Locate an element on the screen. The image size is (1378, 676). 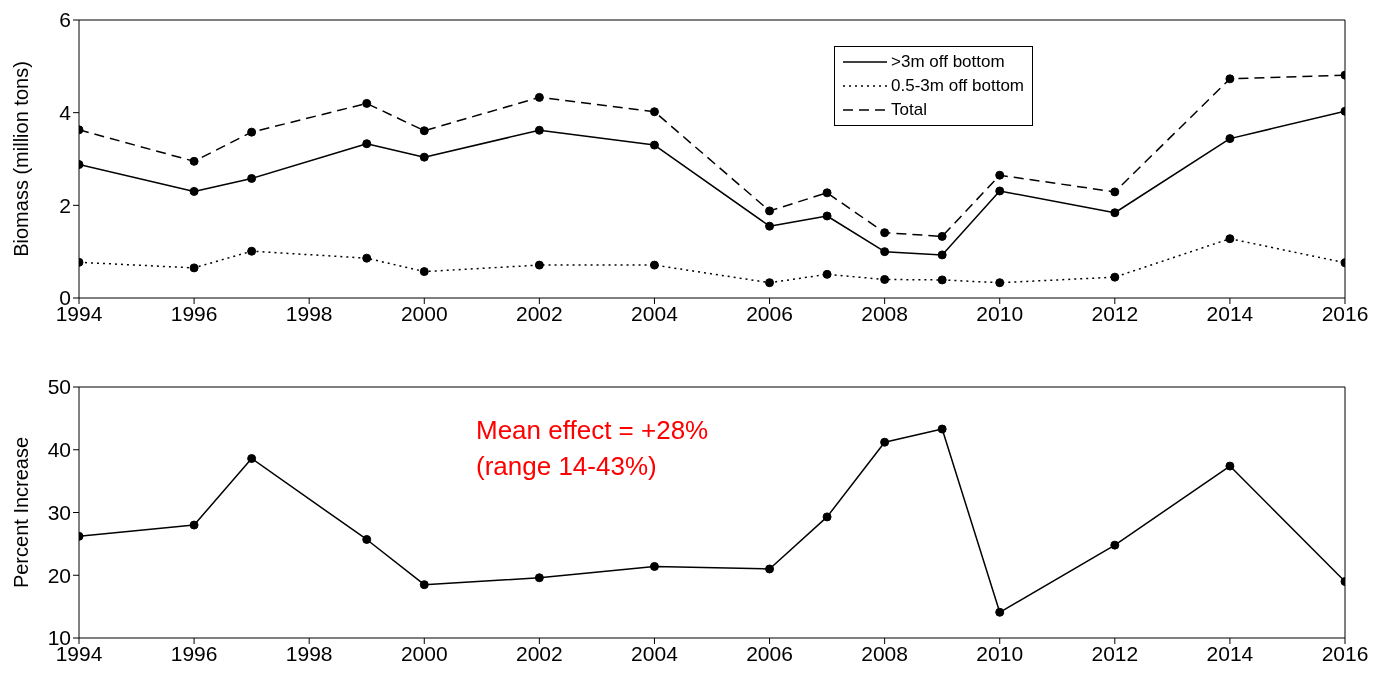
y-tick-label: 4 is located at coordinates (65, 113).